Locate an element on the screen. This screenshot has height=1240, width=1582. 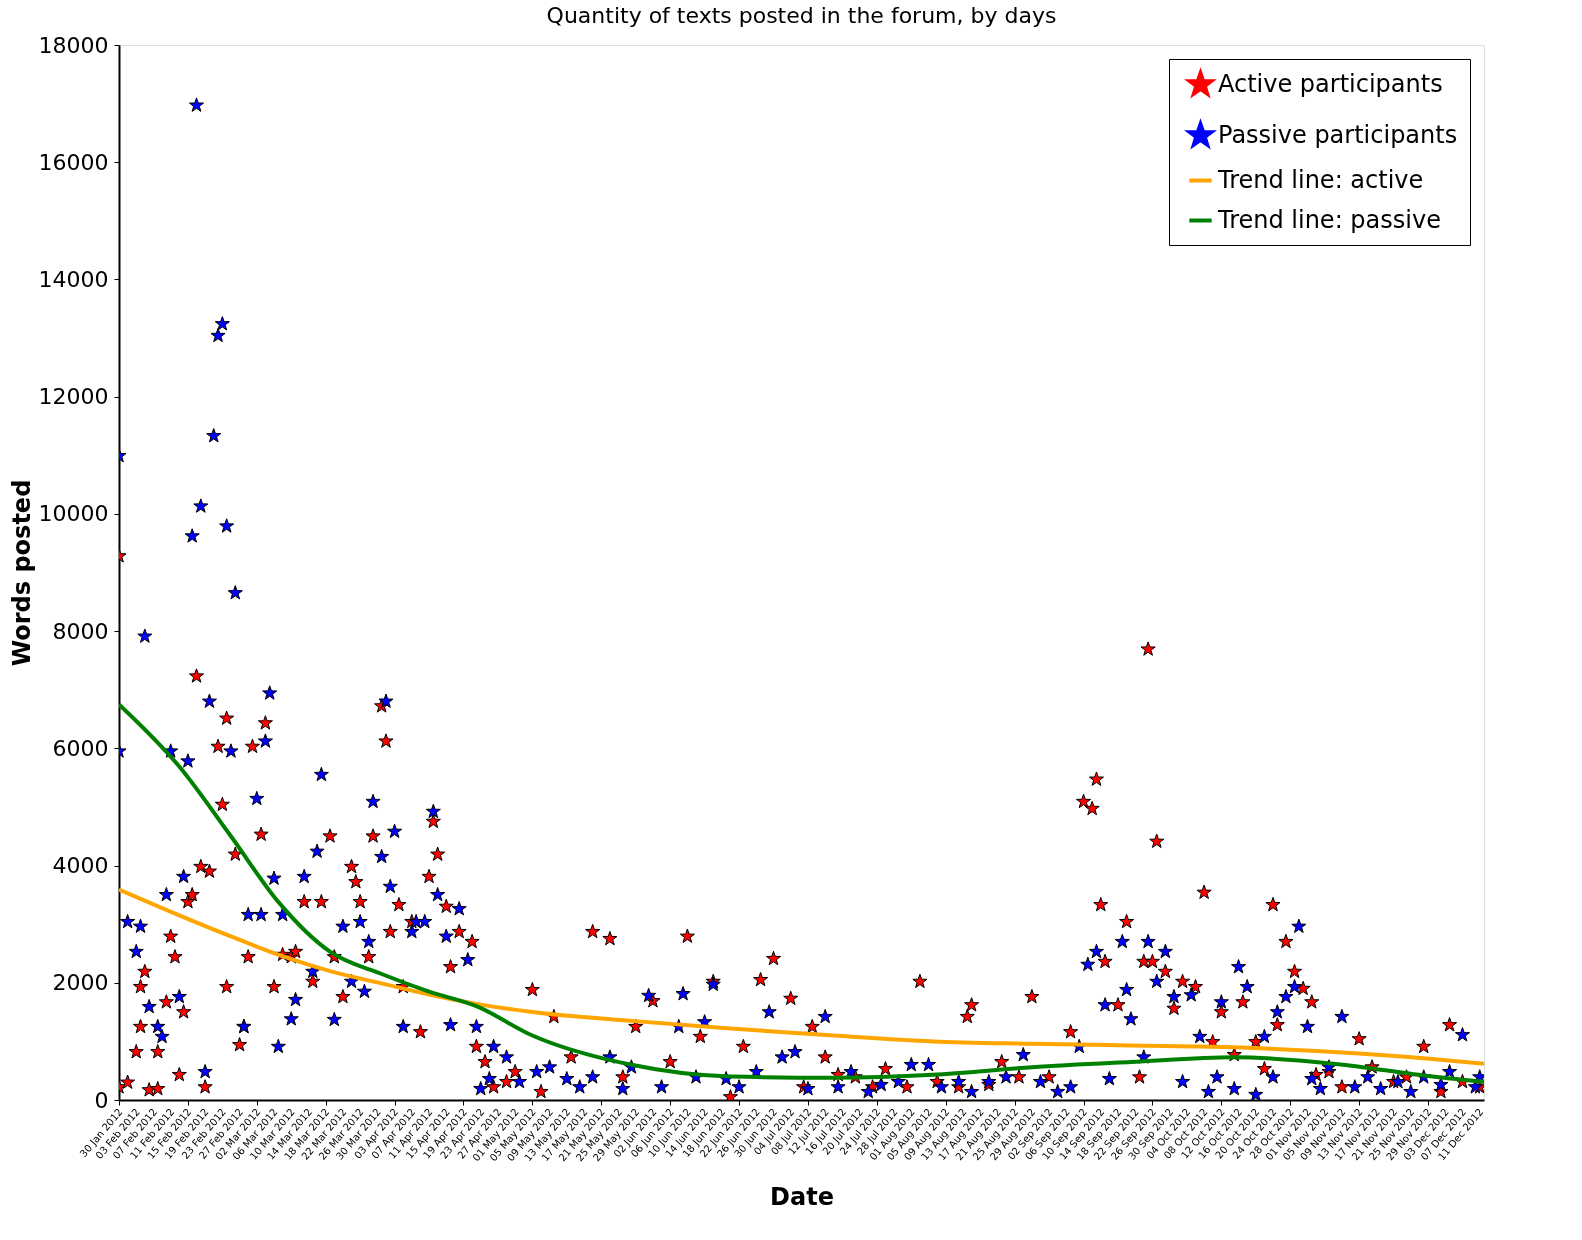
y-tick-label: 4000 is located at coordinates (80, 866).